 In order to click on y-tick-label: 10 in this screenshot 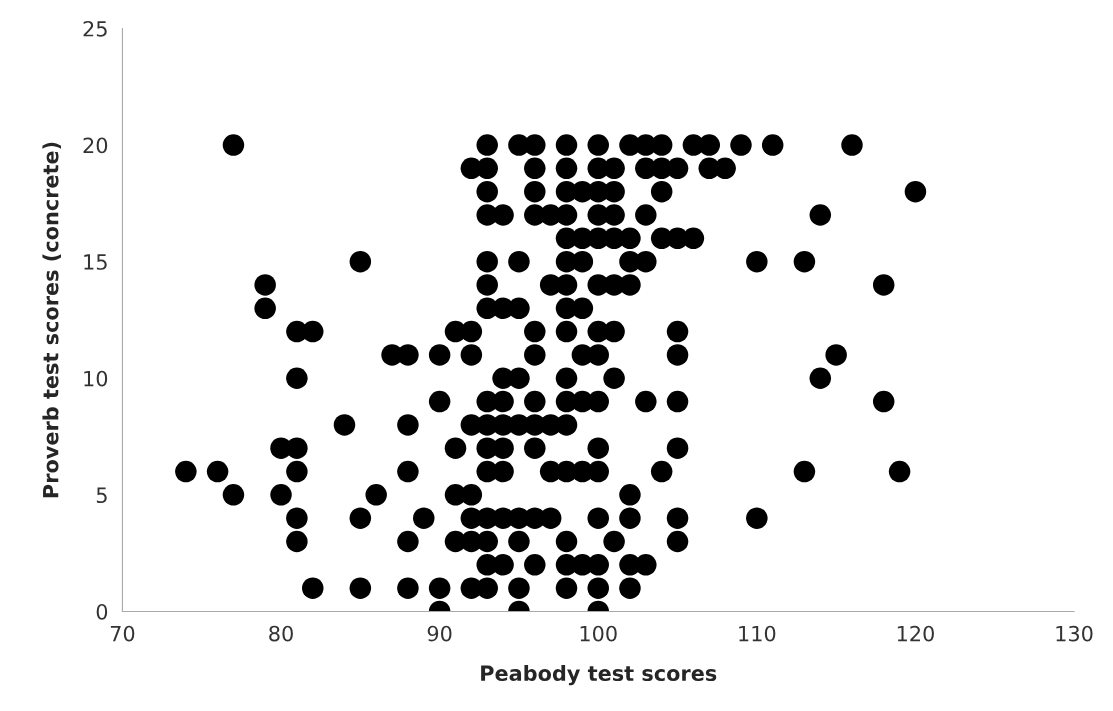, I will do `click(96, 378)`.